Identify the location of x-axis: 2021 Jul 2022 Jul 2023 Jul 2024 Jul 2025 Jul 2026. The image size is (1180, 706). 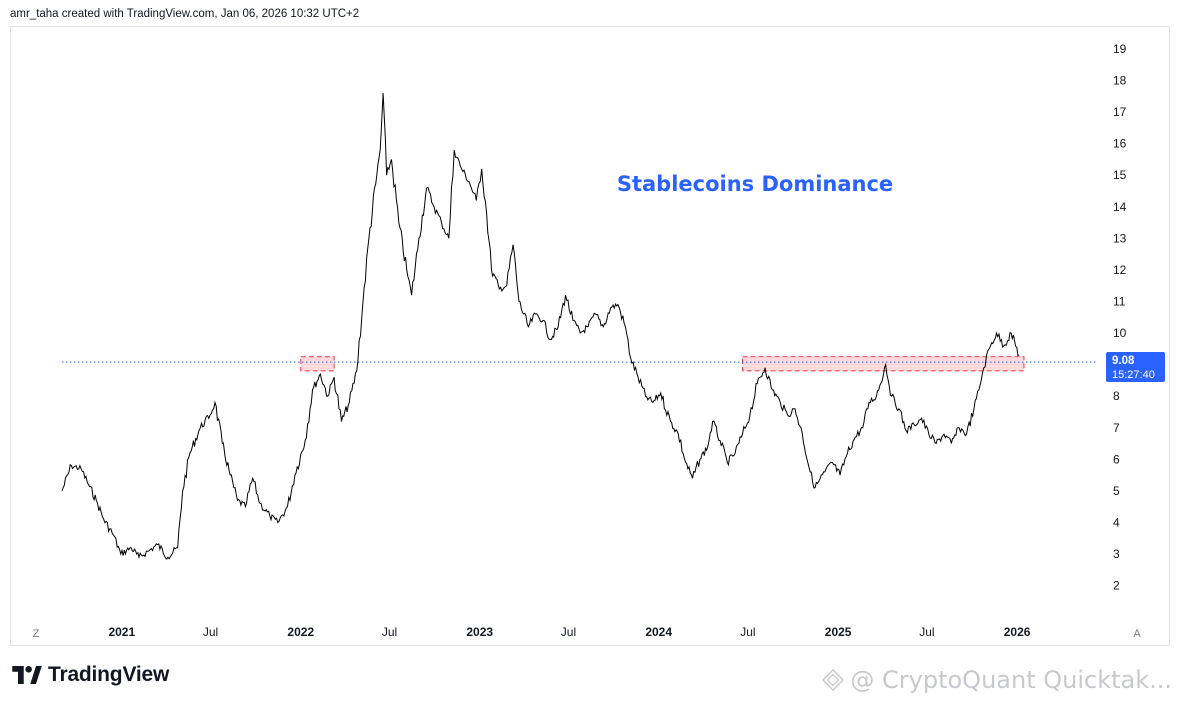
(569, 632).